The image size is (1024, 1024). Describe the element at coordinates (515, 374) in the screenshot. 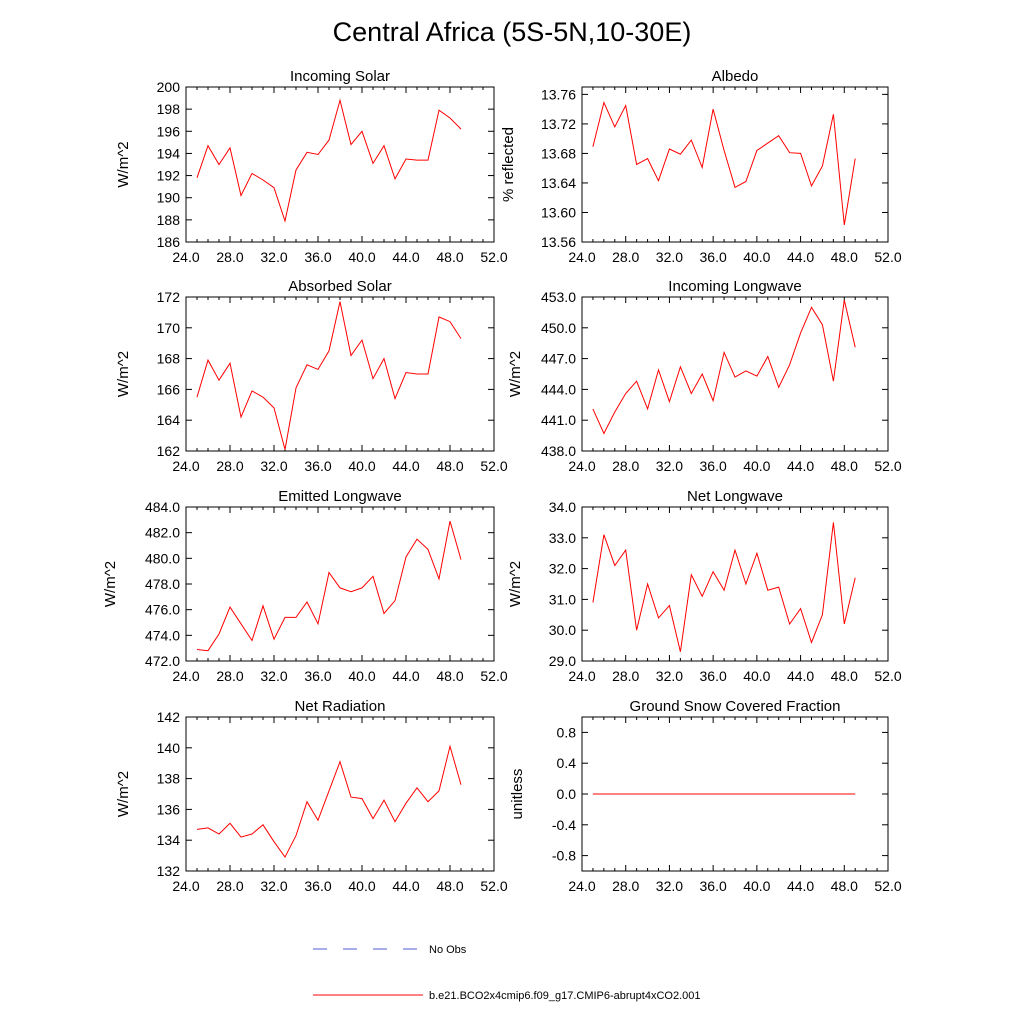

I see `y-axis-label-incoming-longwave: W/m^2` at that location.